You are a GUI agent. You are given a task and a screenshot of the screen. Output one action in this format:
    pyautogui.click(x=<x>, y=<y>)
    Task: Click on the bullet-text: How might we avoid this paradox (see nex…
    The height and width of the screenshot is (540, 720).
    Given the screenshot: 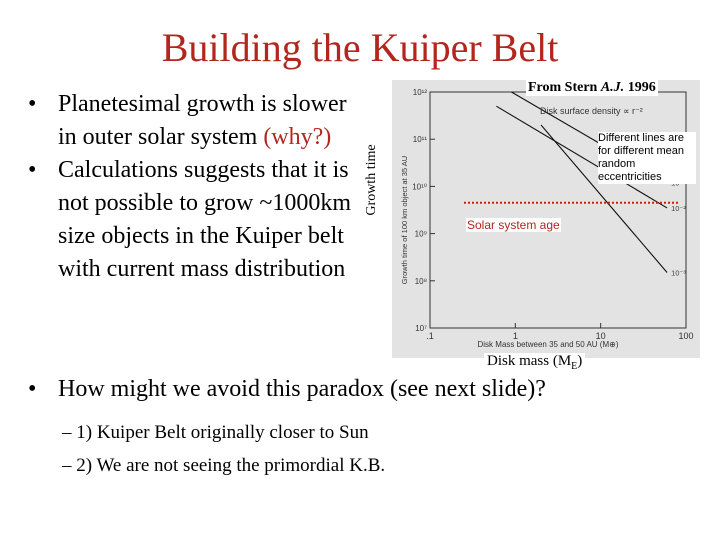 What is the action you would take?
    pyautogui.click(x=302, y=389)
    